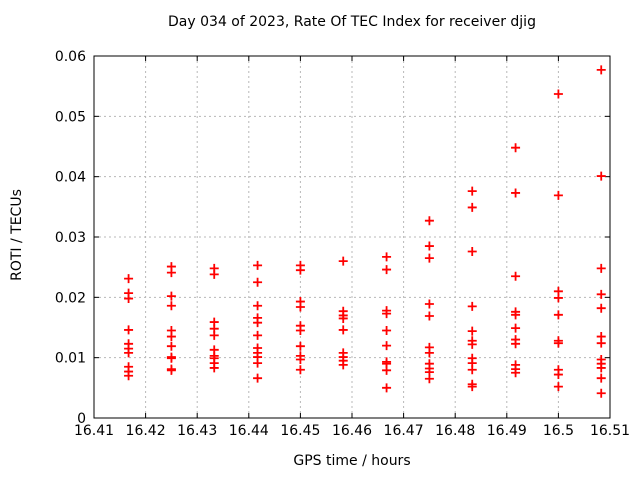  Describe the element at coordinates (455, 431) in the screenshot. I see `x-tick-label: 16.48` at that location.